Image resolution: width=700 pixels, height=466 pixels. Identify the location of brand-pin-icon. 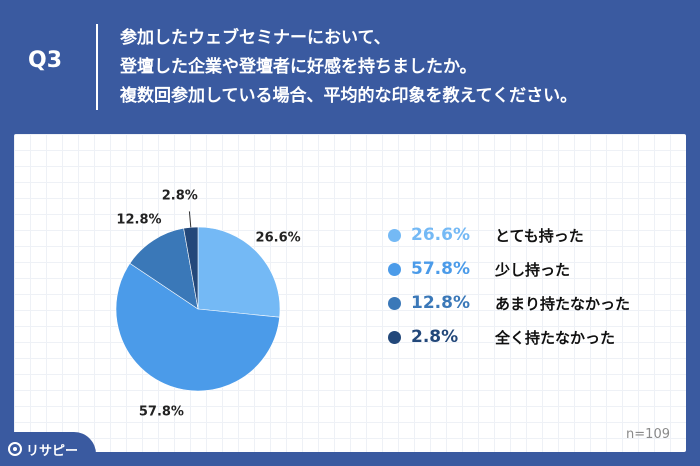
(15, 449).